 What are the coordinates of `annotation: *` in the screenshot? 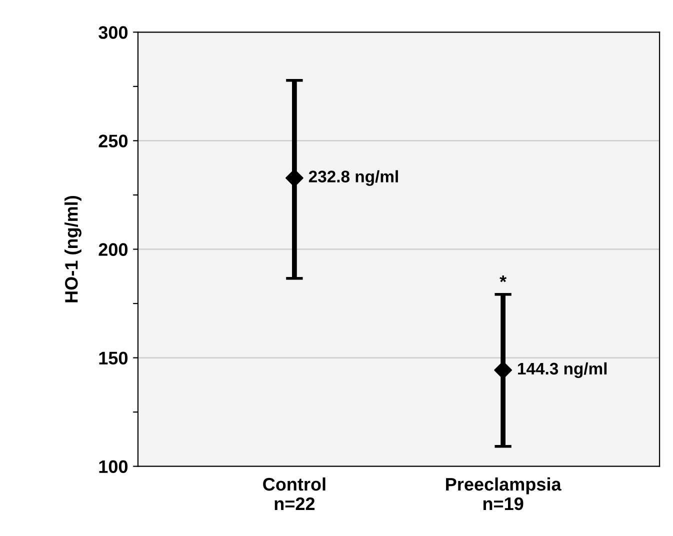 It's located at (503, 278).